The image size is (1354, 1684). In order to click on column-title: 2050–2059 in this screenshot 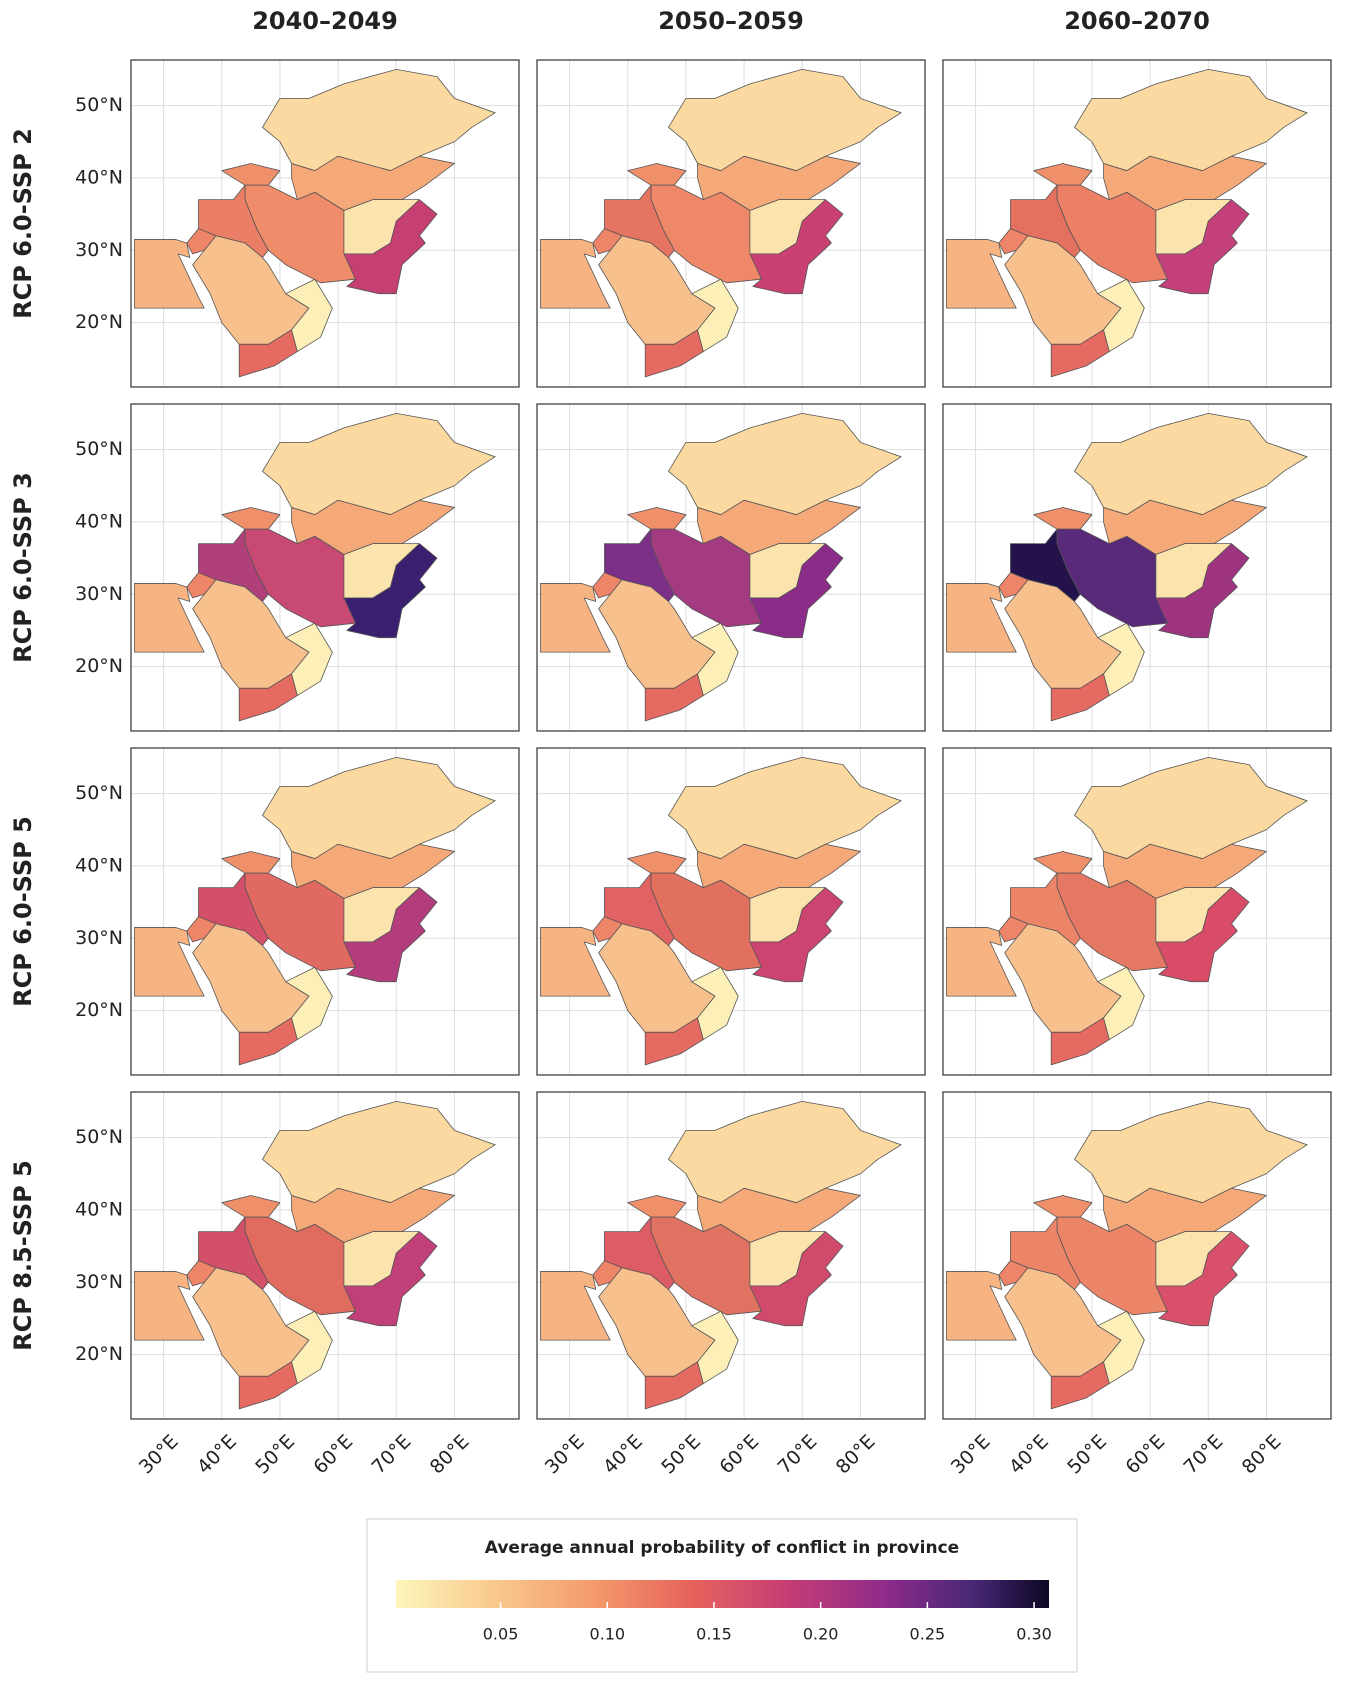, I will do `click(731, 21)`.